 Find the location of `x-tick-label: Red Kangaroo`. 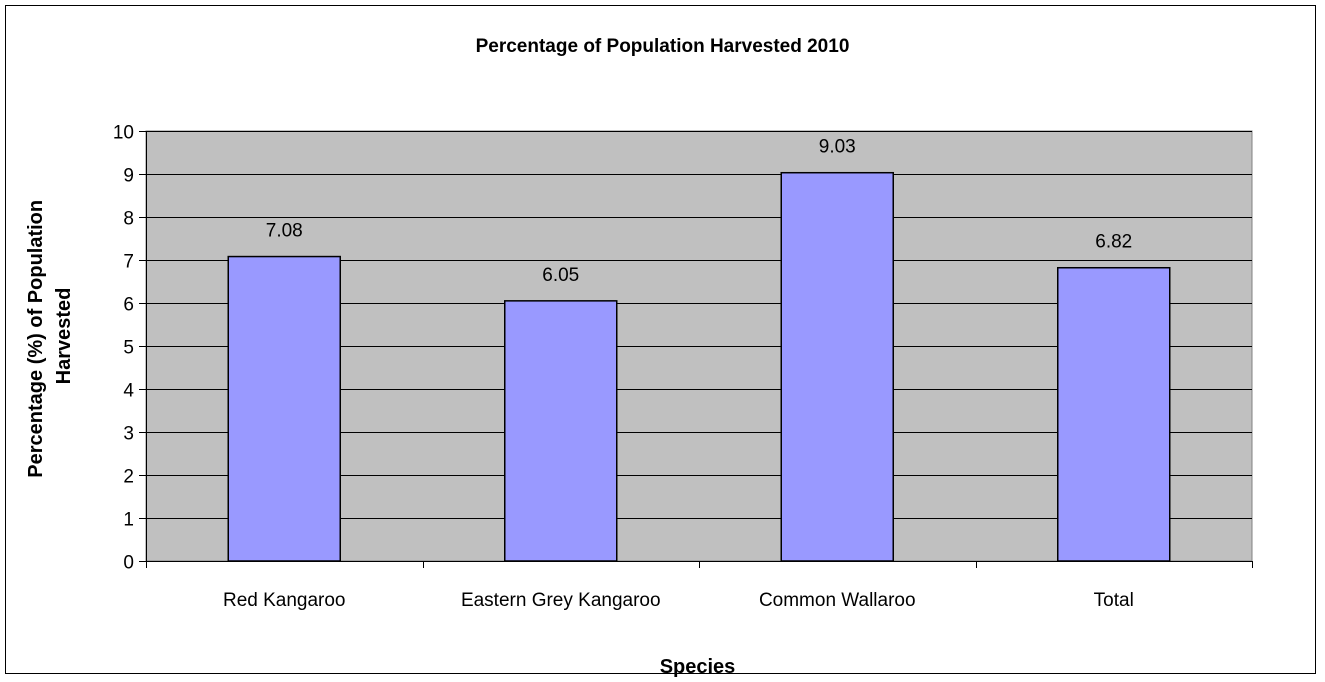

x-tick-label: Red Kangaroo is located at coordinates (284, 600).